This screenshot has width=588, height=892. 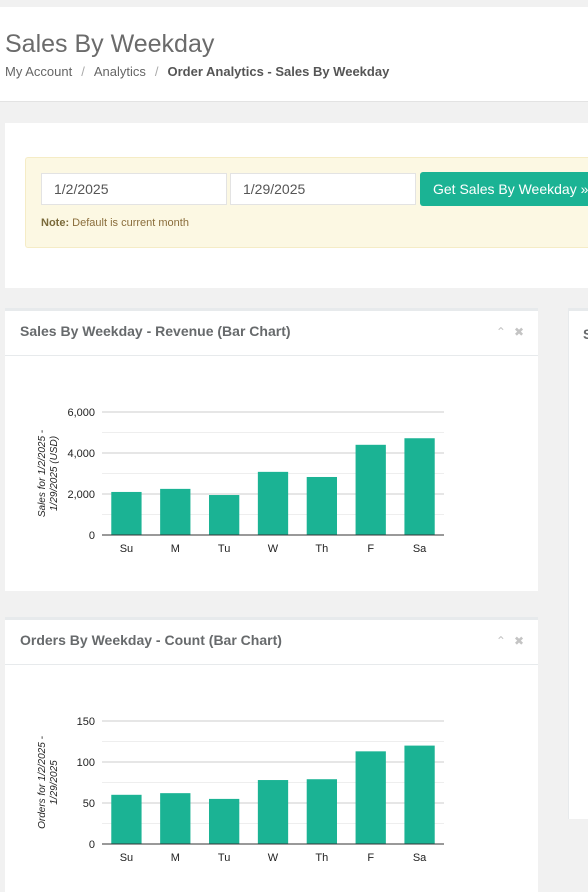 I want to click on y-tick-label: 2,000, so click(x=81, y=495).